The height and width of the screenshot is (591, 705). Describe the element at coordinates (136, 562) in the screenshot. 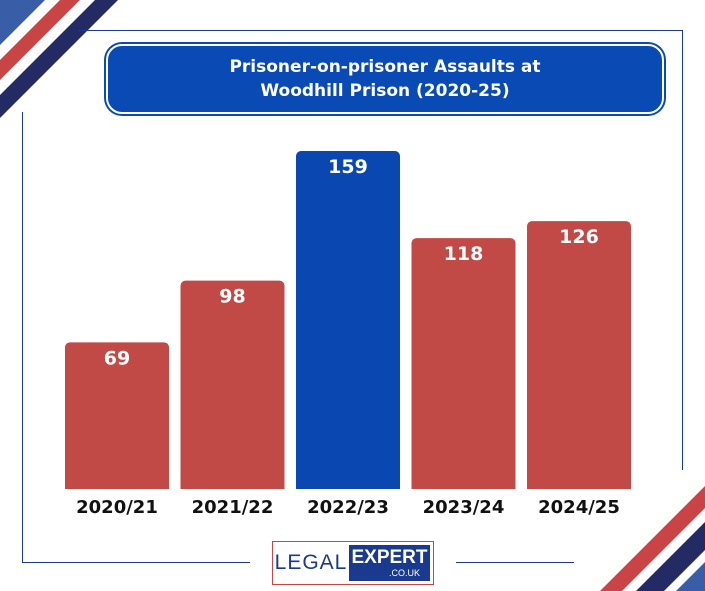

I see `frame-bottom-line-left` at that location.